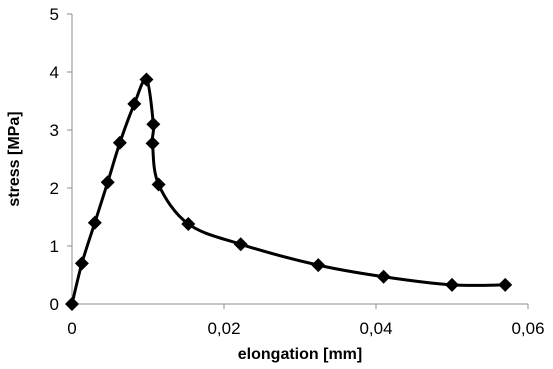  I want to click on x-tick-label: 0,04, so click(375, 328).